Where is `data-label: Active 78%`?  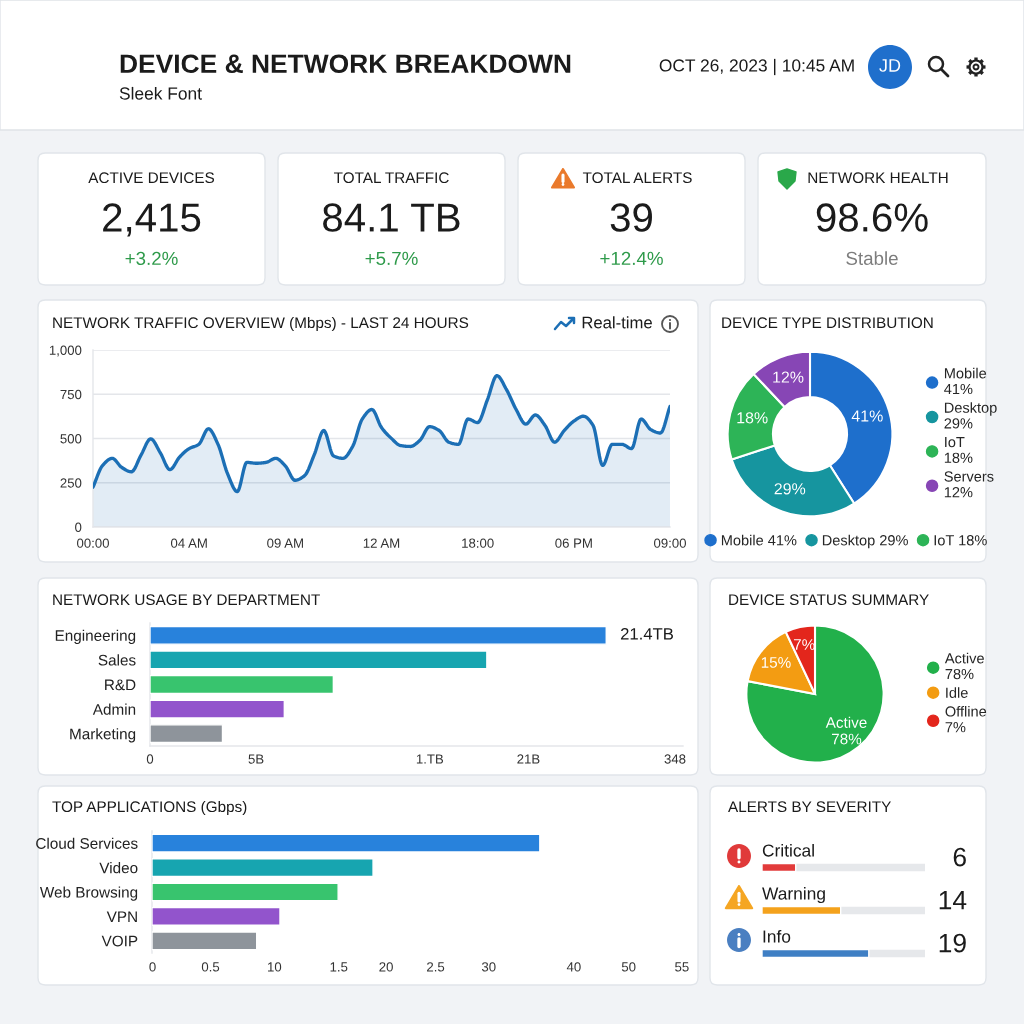 data-label: Active 78% is located at coordinates (846, 730).